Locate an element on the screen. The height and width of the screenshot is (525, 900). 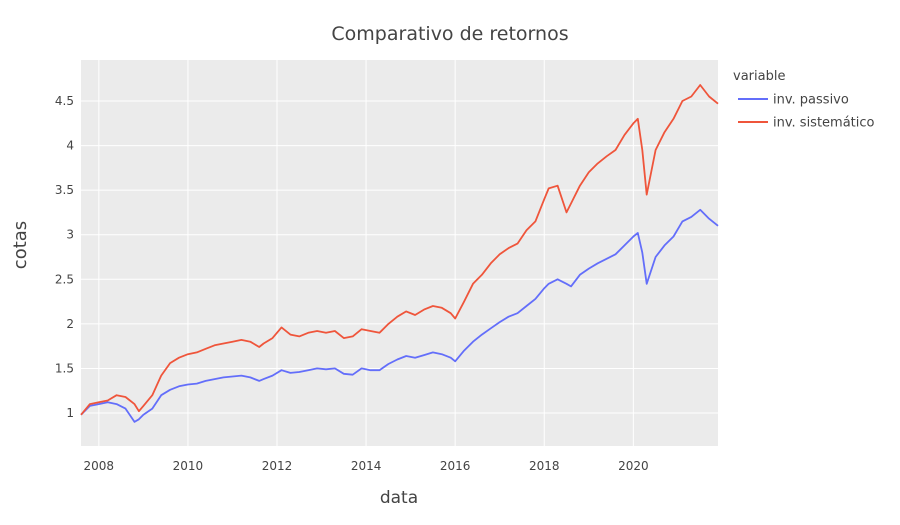
x-tick-label: 2014 is located at coordinates (366, 466).